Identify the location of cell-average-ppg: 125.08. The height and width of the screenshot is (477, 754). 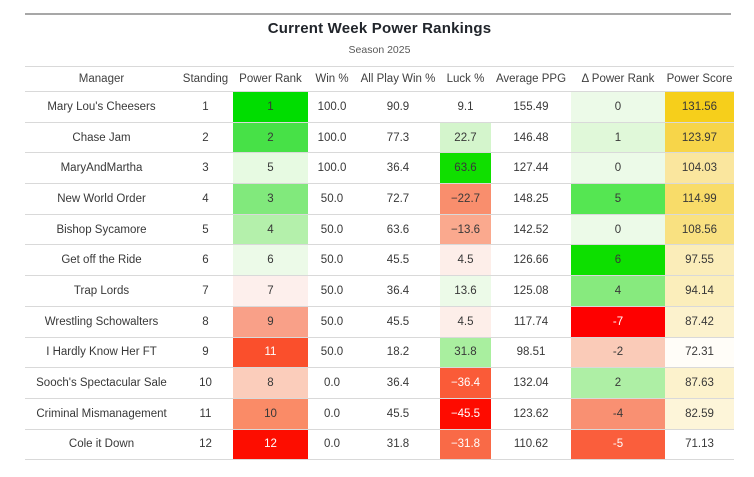
(531, 290).